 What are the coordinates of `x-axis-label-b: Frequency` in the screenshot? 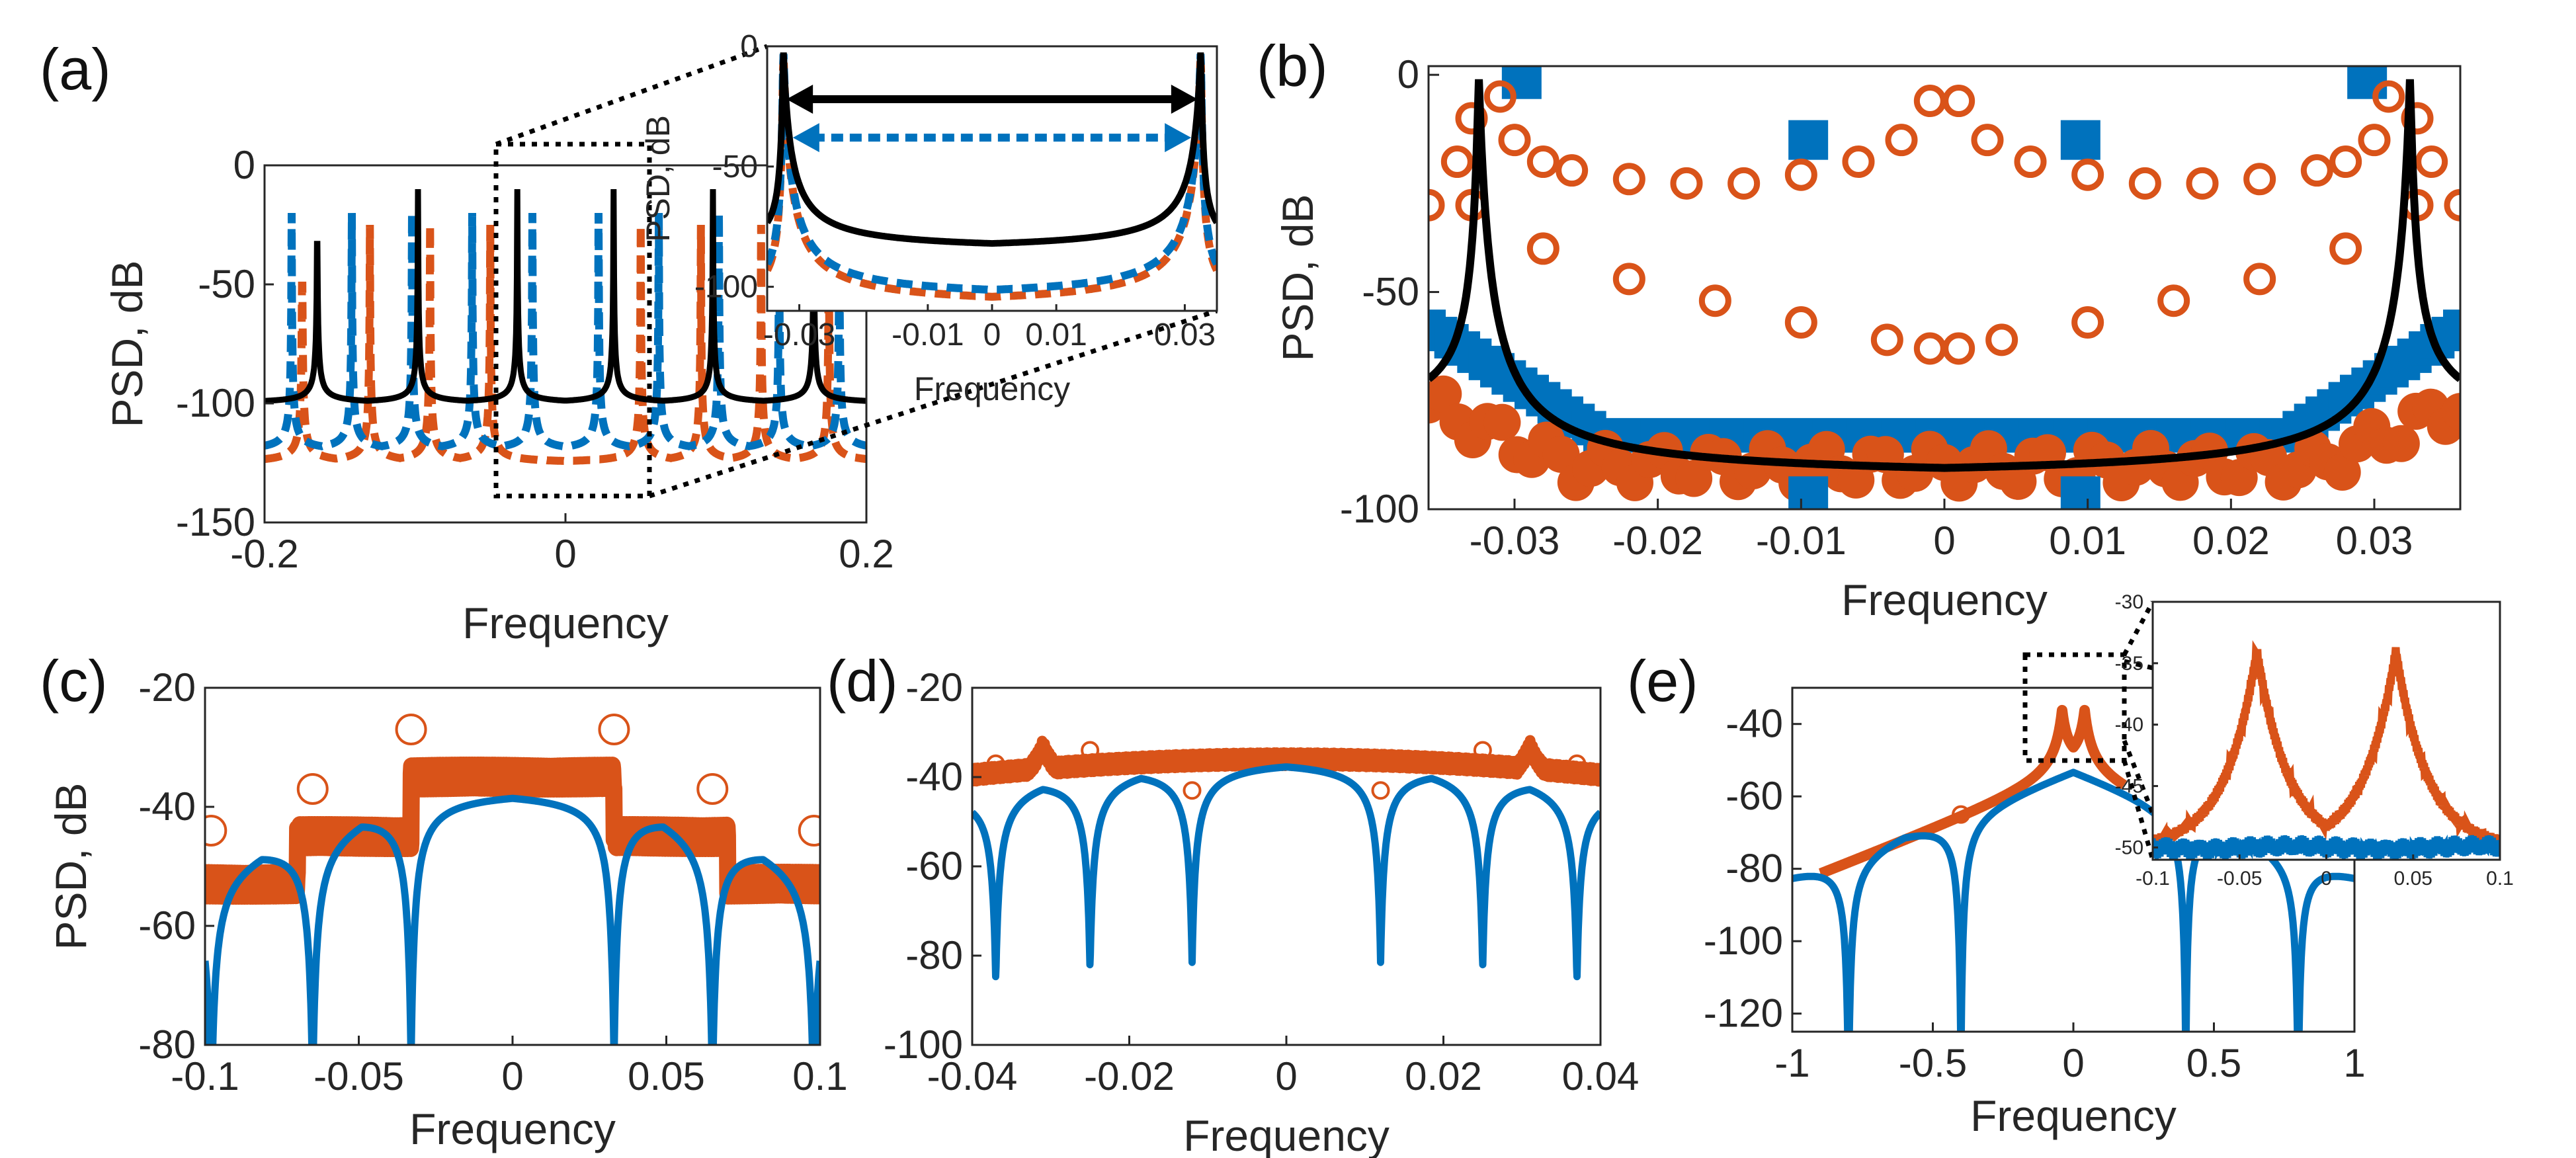 It's located at (1944, 599).